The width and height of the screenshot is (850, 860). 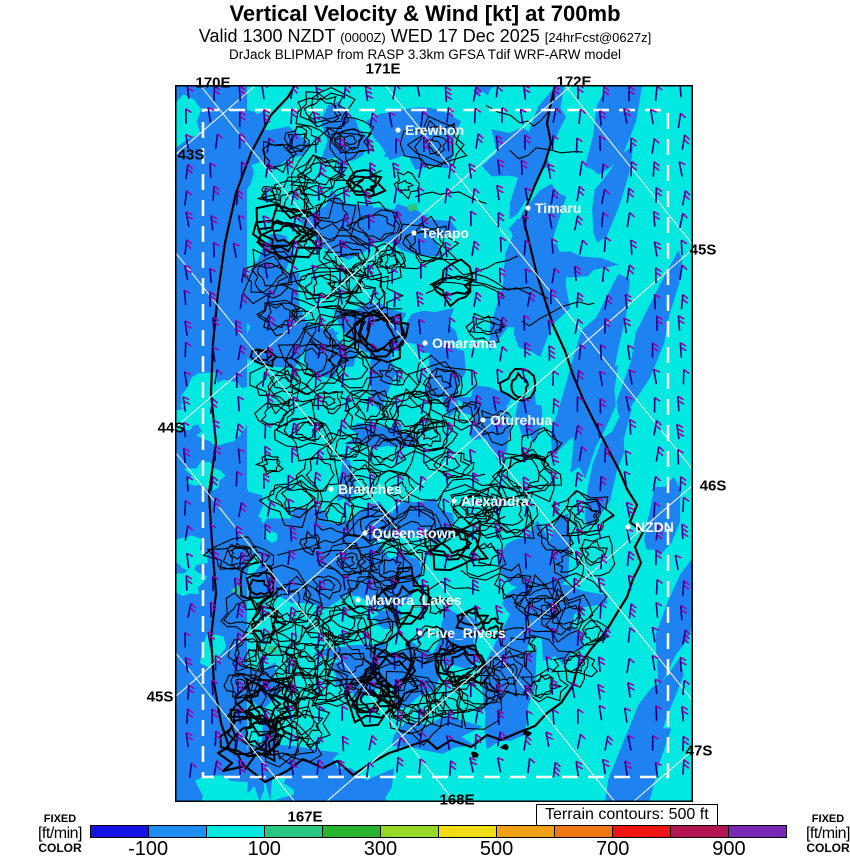 I want to click on grid-coordinate-label: 172E, so click(x=574, y=82).